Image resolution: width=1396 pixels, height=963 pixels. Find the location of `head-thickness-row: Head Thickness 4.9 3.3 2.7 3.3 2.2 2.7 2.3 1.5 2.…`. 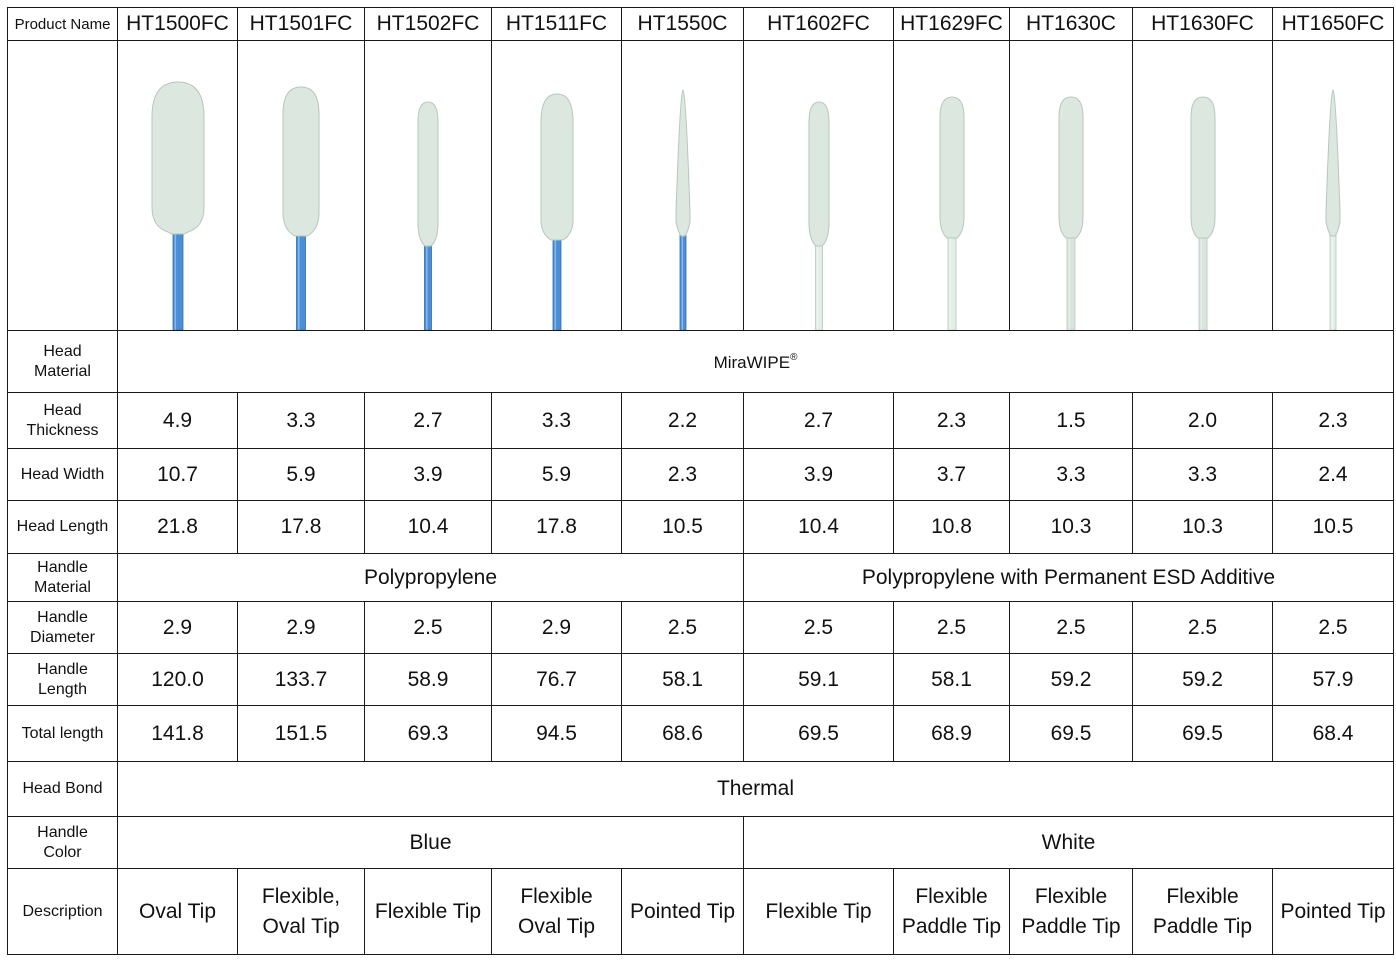

head-thickness-row: Head Thickness 4.9 3.3 2.7 3.3 2.2 2.7 2.3 1.5 2.… is located at coordinates (700, 420).